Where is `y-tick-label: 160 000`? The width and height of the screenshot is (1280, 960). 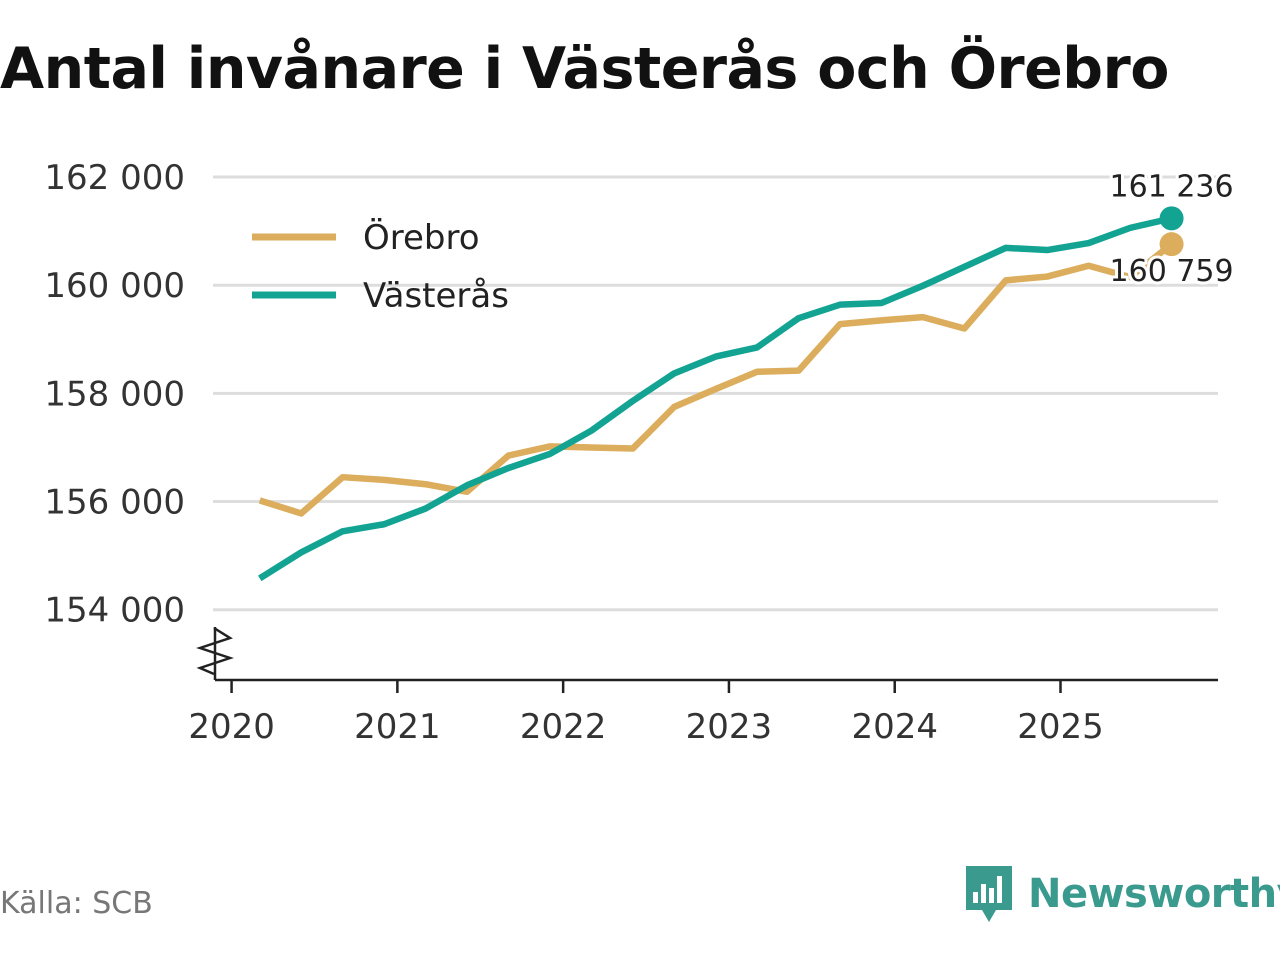 y-tick-label: 160 000 is located at coordinates (114, 286).